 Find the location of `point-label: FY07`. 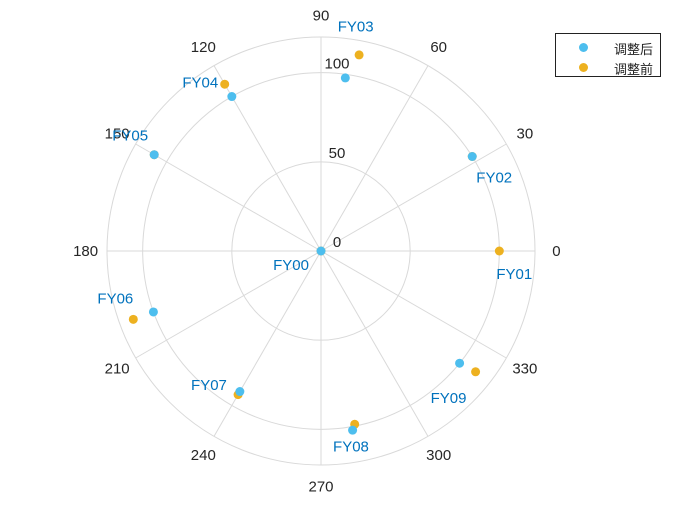

point-label: FY07 is located at coordinates (209, 385).